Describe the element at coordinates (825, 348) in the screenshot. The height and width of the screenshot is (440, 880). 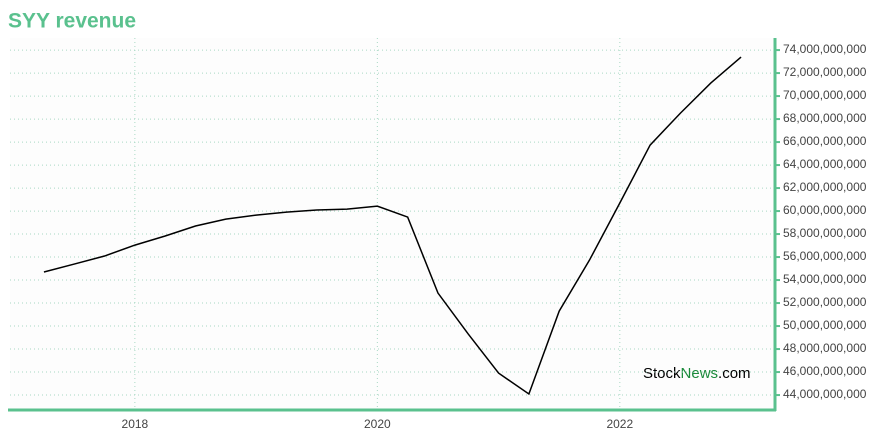
I see `y-tick-label: 48,000,000,000` at that location.